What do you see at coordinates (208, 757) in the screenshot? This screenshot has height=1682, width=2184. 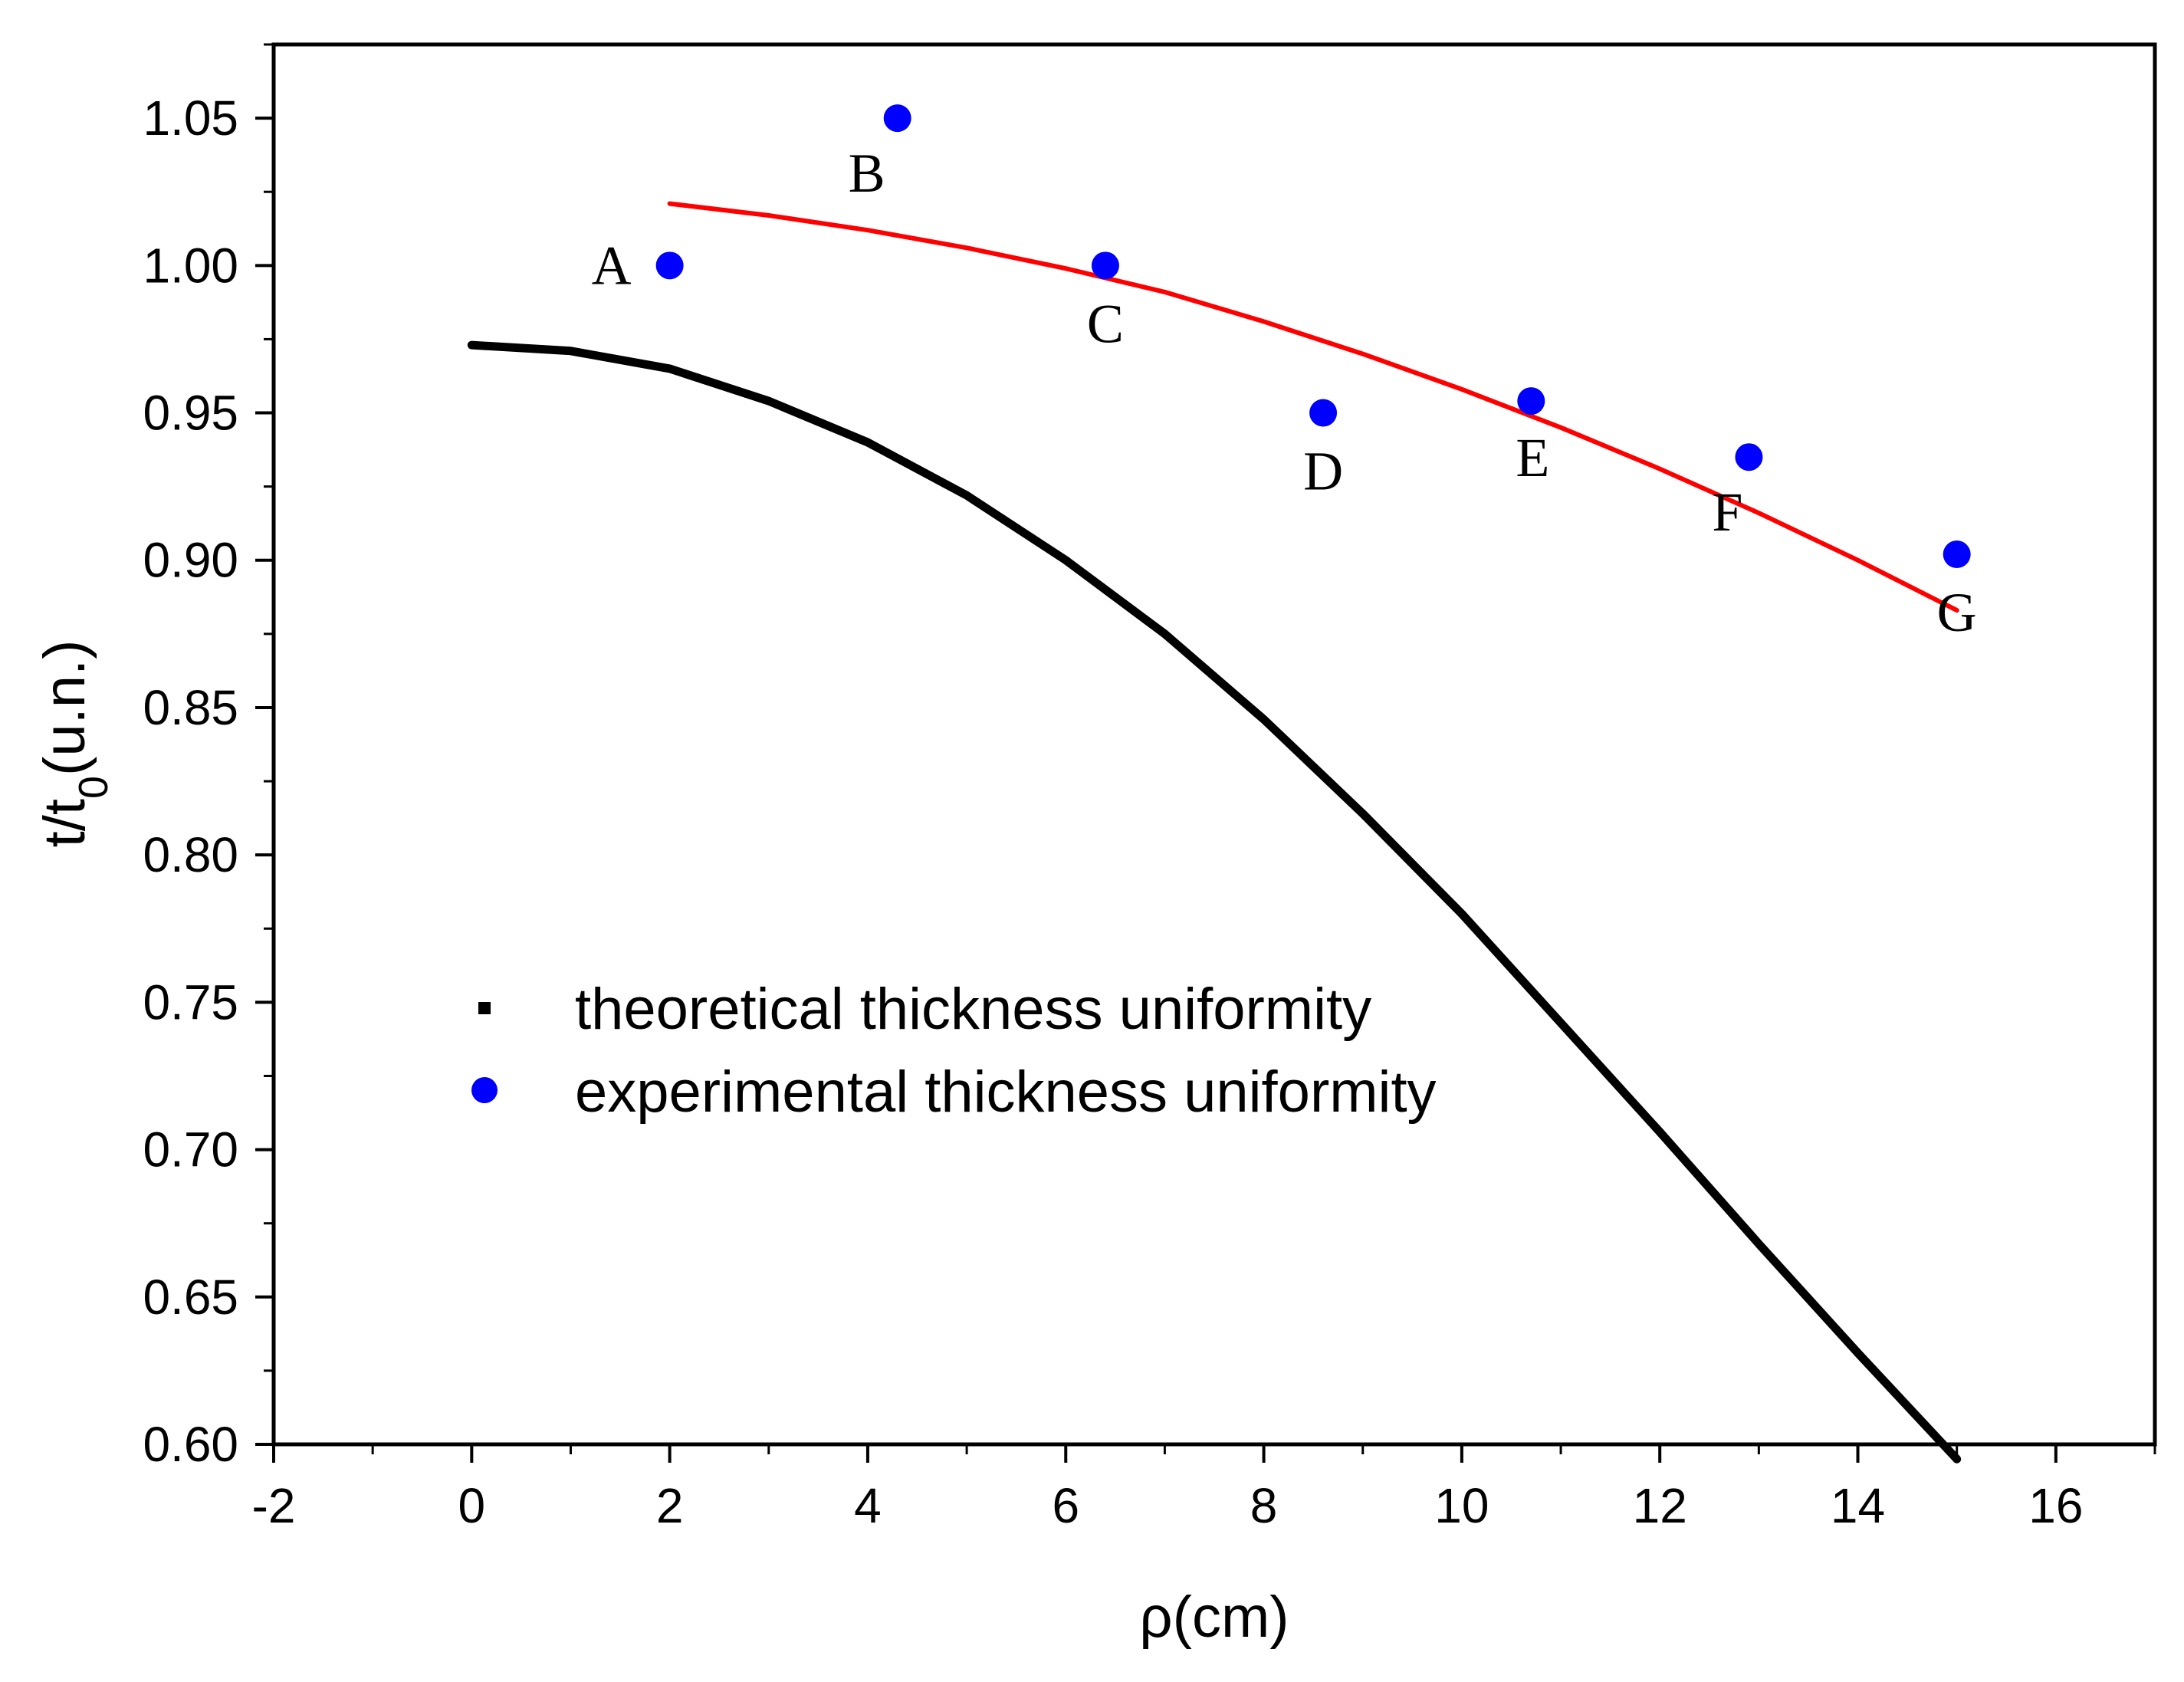 I see `y-axis-ticks: 0.60 0.65 0.70 0.75 0.80 0.85 0.90 0.95 1.00 1.05` at bounding box center [208, 757].